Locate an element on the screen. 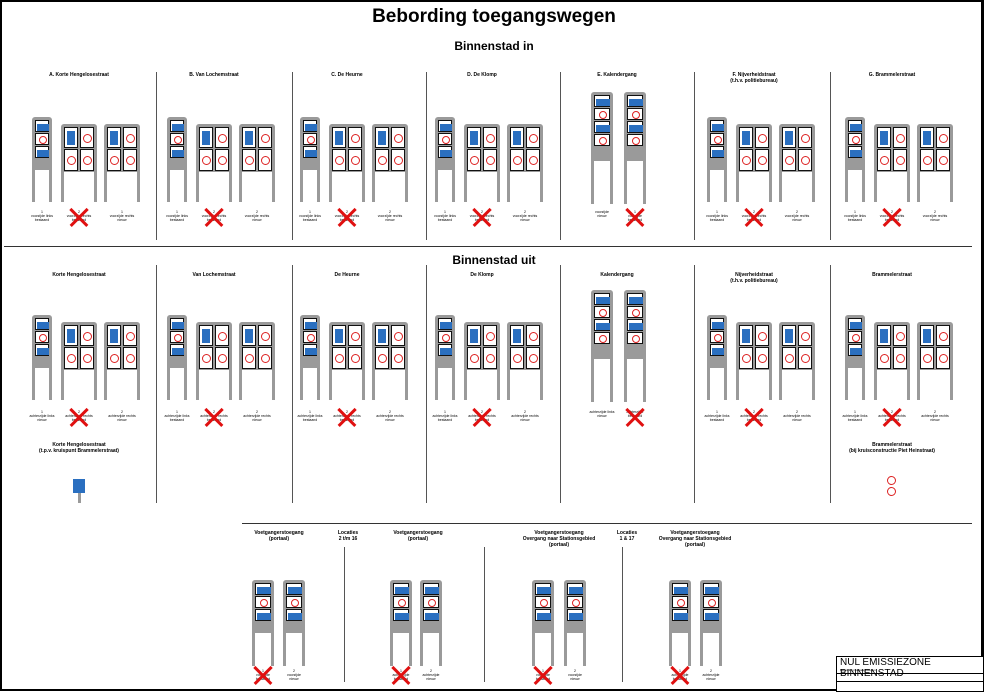  post-label: 2 voorzijde rechts nieuw is located at coordinates (257, 216).